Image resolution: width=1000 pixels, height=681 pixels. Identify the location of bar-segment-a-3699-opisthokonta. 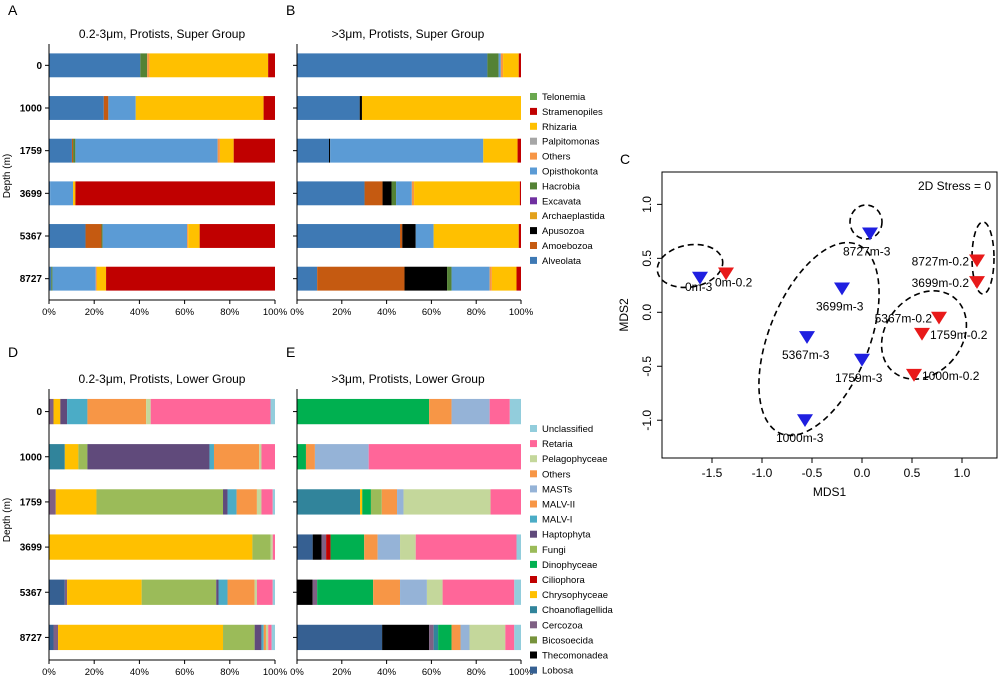
(62, 193).